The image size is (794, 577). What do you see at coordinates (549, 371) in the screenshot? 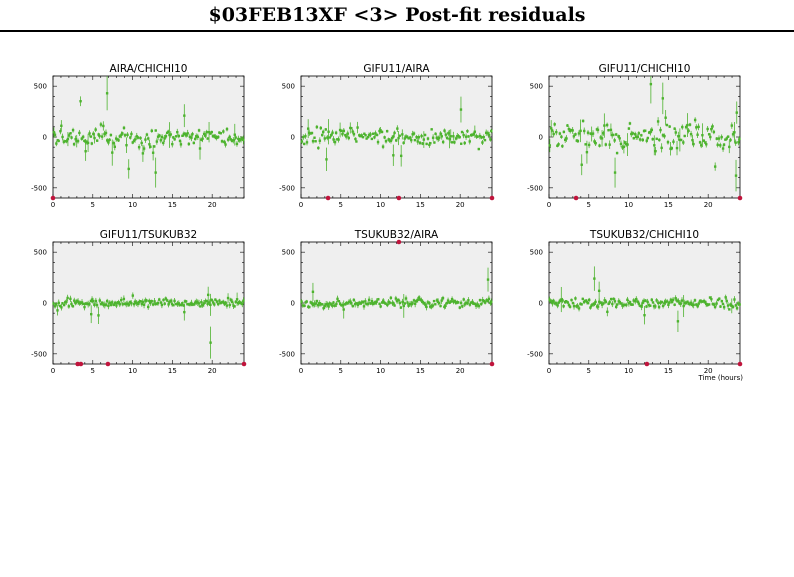
I see `x-tick-label: 0` at bounding box center [549, 371].